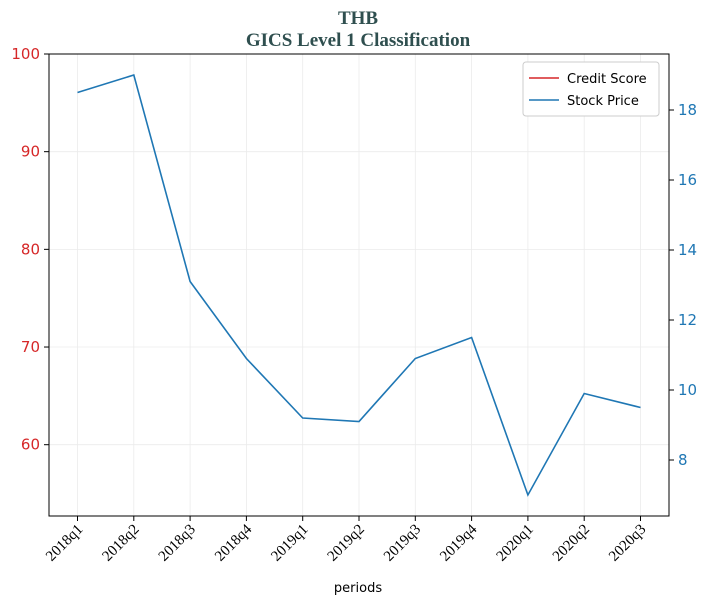  What do you see at coordinates (358, 18) in the screenshot?
I see `chart-title: THB` at bounding box center [358, 18].